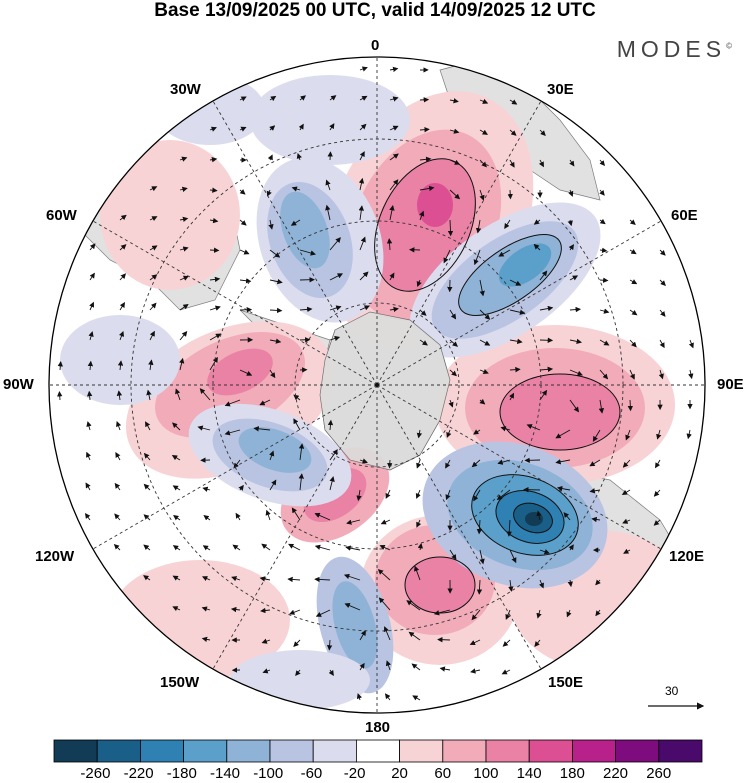 The image size is (750, 783). Describe the element at coordinates (671, 49) in the screenshot. I see `brand-name: MODES` at that location.